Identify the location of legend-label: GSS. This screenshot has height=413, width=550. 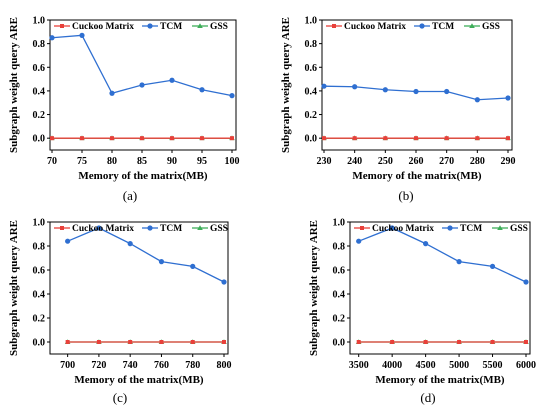
(219, 27).